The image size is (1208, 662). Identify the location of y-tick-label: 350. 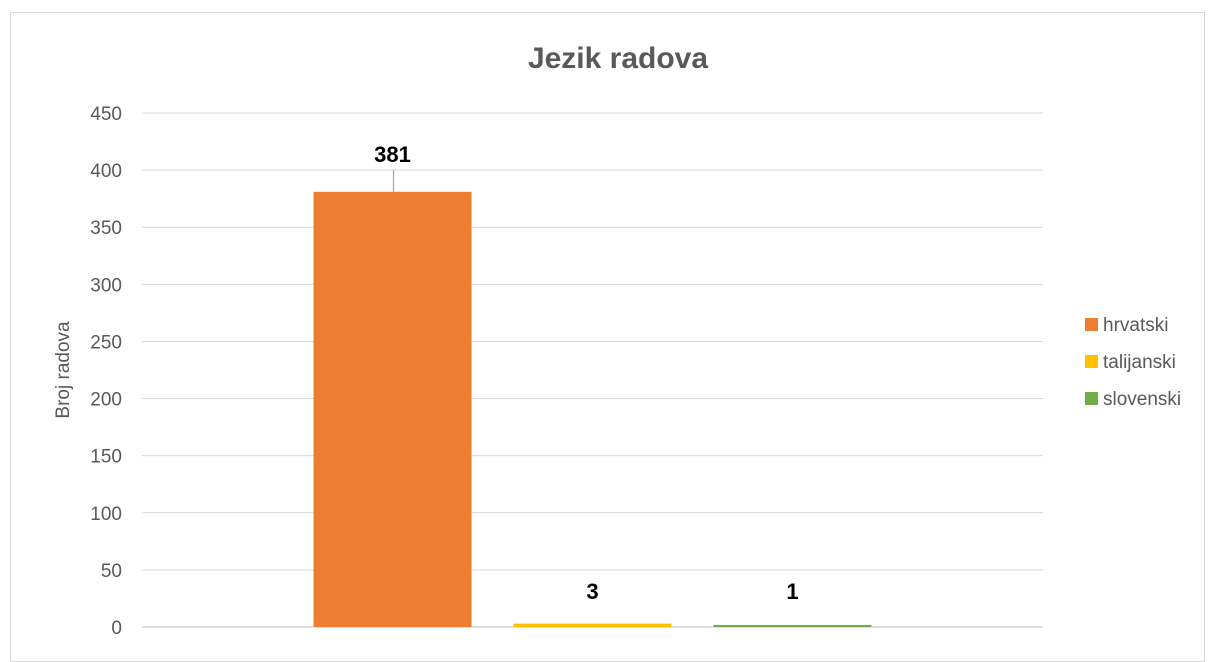
(106, 228).